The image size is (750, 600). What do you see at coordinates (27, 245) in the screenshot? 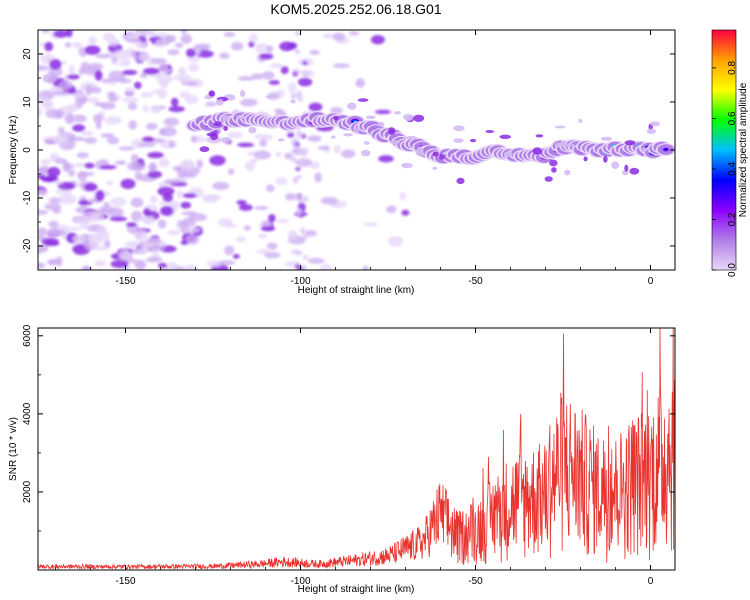
I see `spectrogram-y-tick-label: -20` at bounding box center [27, 245].